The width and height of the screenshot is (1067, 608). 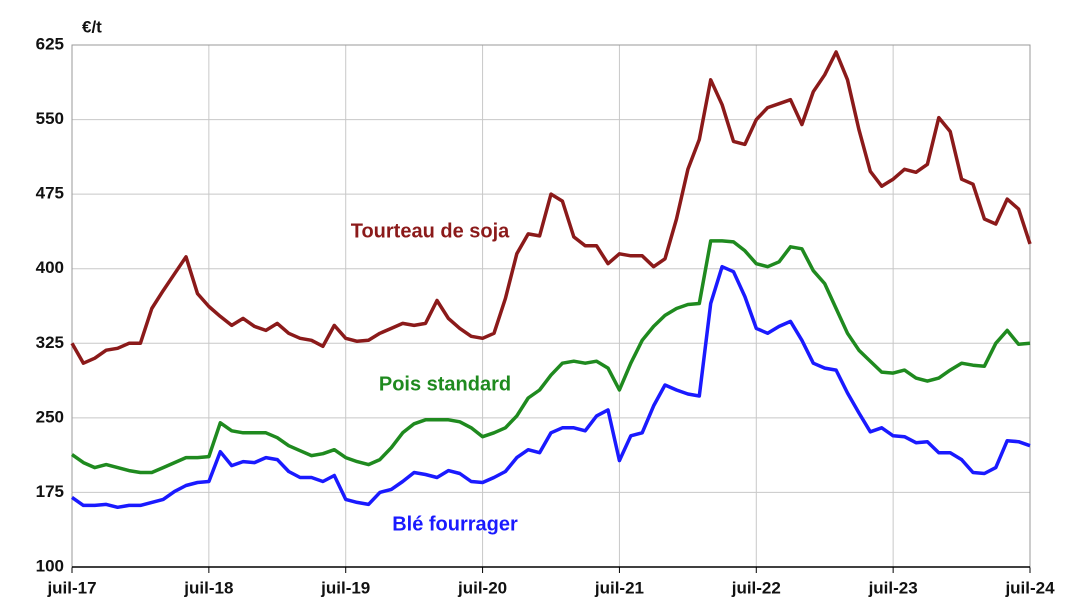 I want to click on series-label: Tourteau de soja, so click(x=430, y=231).